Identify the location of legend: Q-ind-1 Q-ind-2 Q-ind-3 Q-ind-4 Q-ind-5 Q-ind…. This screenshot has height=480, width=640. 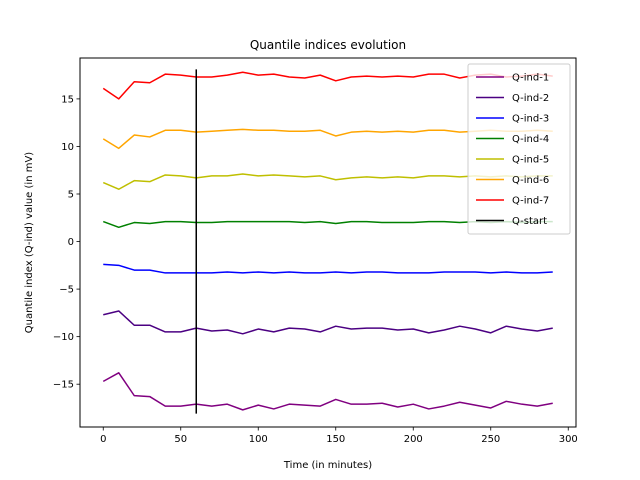
(519, 149).